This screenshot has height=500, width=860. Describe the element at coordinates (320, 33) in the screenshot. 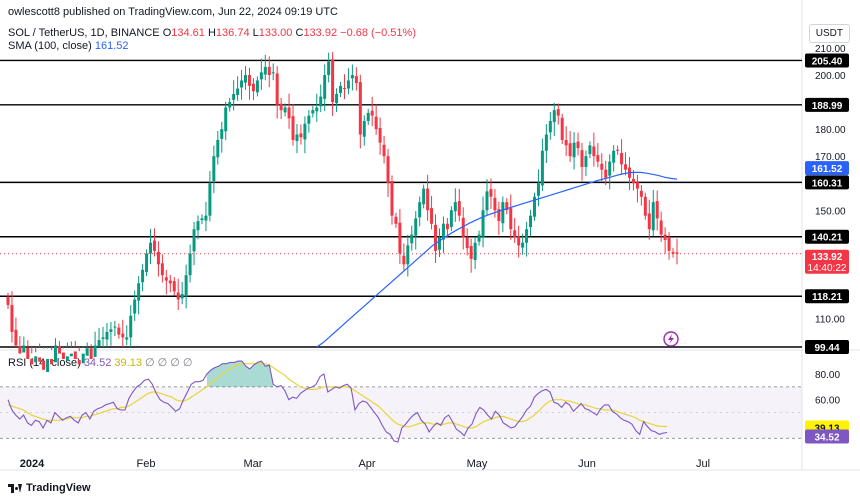

I see `close-value: 133.92` at that location.